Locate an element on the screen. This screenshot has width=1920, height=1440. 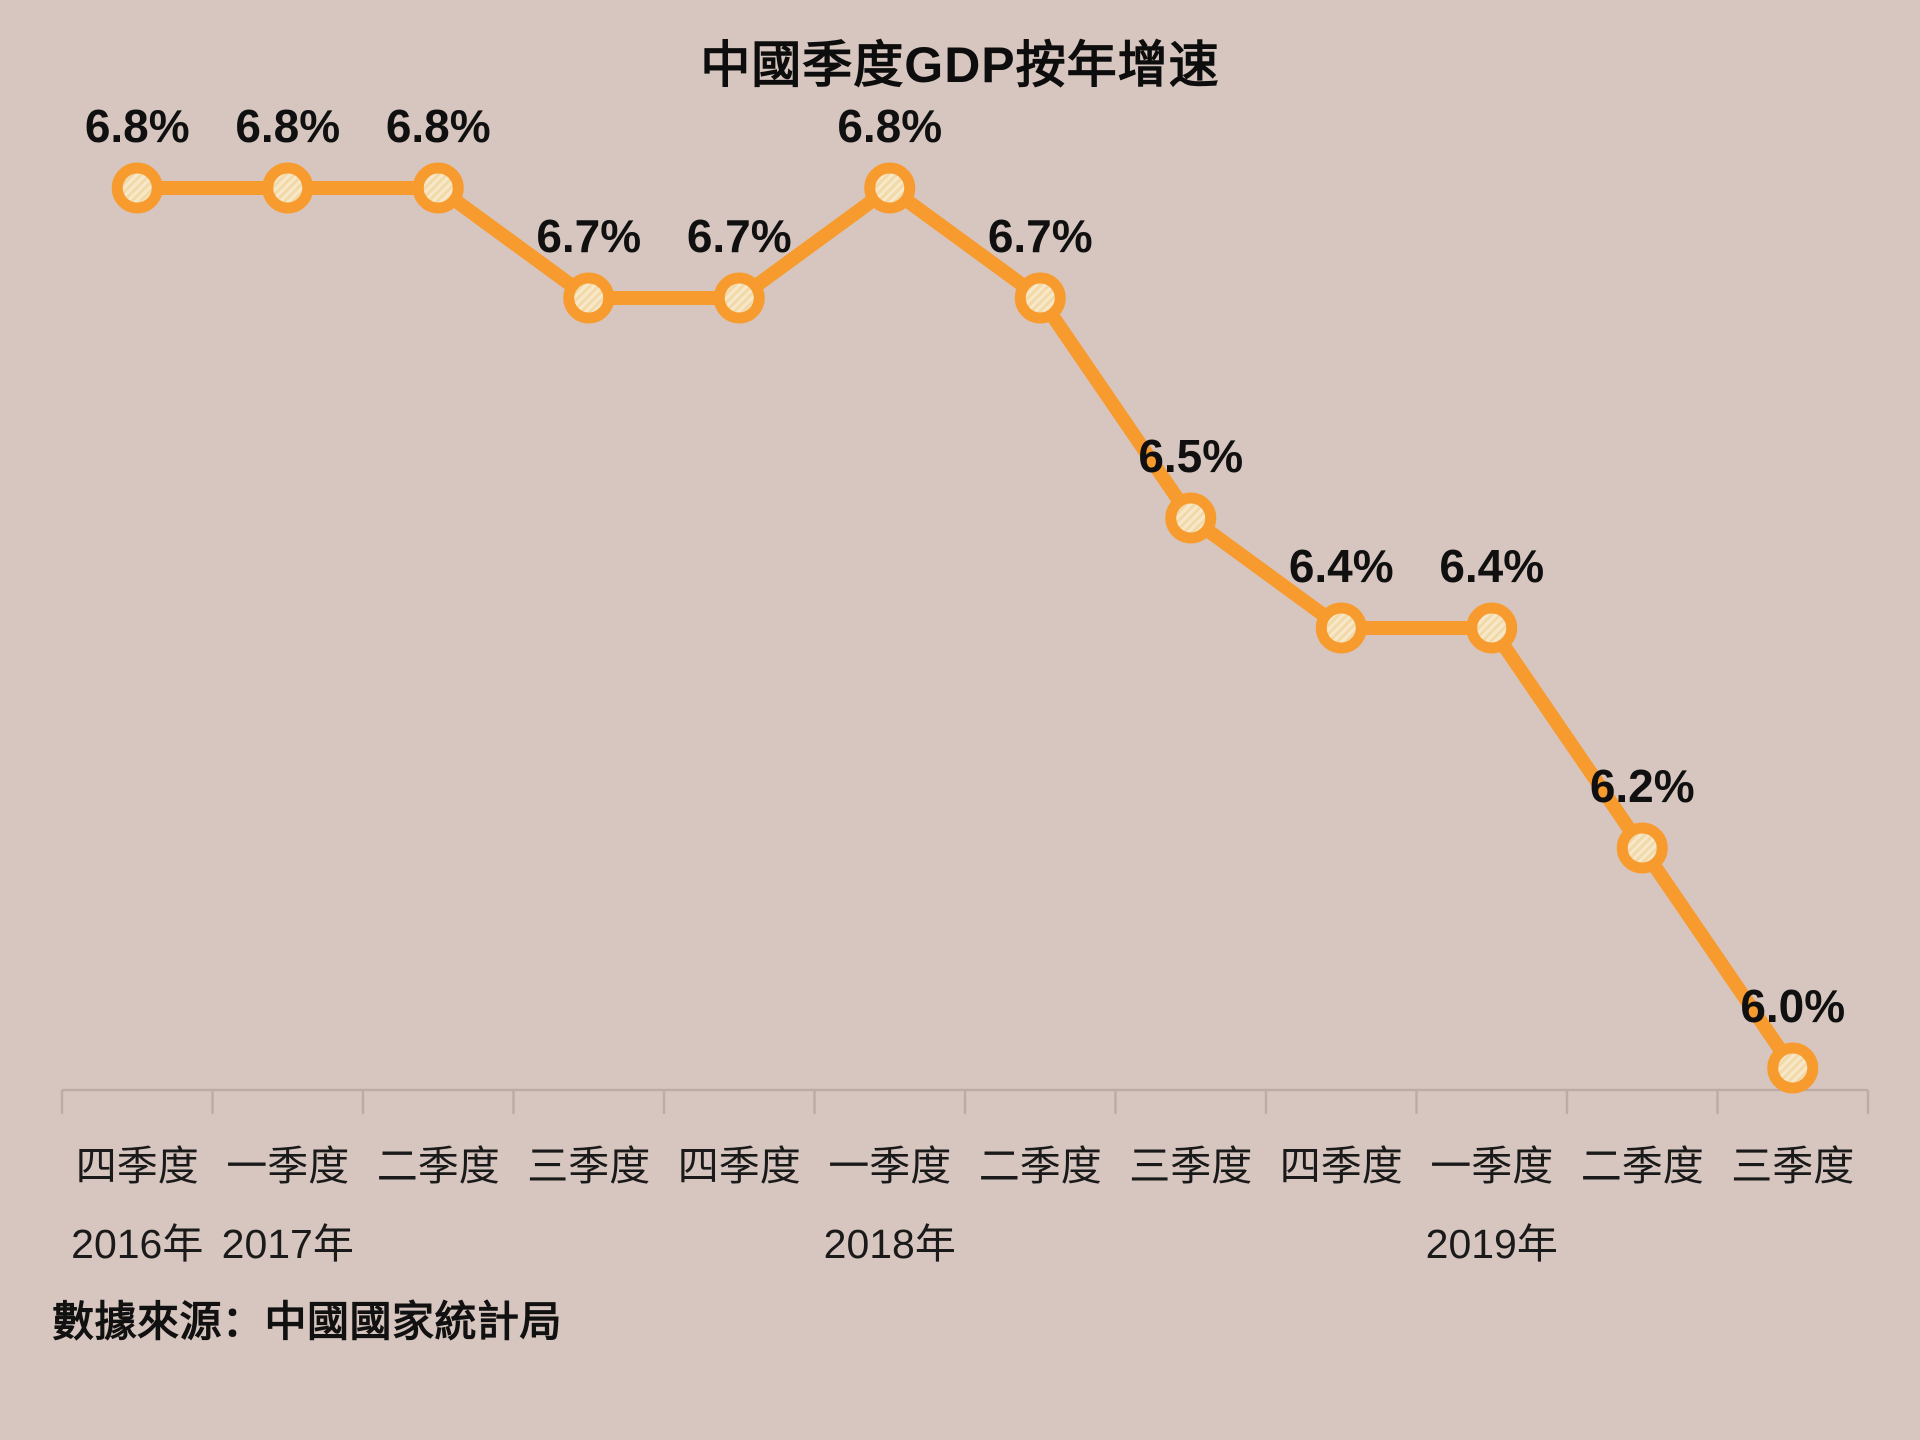
data-point-label: 6.2% is located at coordinates (1642, 786).